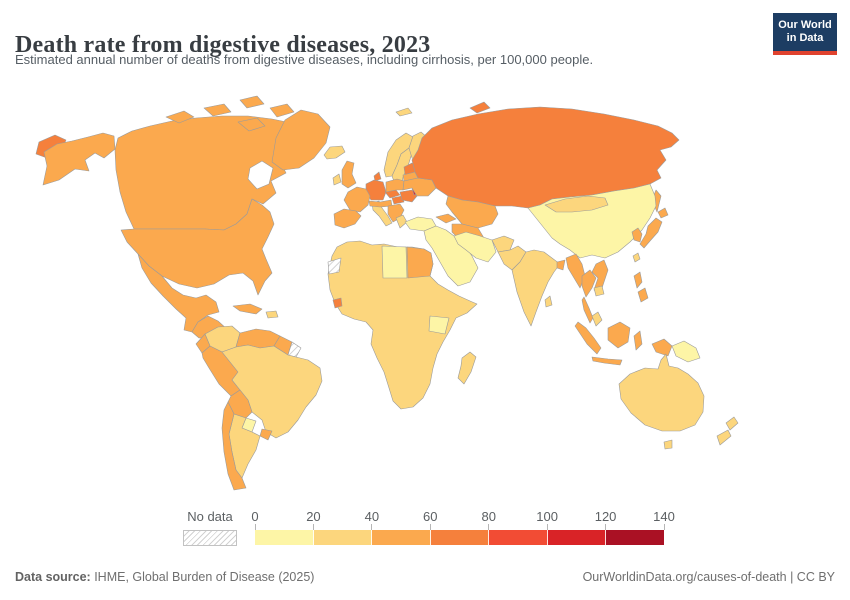 This screenshot has height=600, width=850. I want to click on country-kenya-uganda, so click(439, 325).